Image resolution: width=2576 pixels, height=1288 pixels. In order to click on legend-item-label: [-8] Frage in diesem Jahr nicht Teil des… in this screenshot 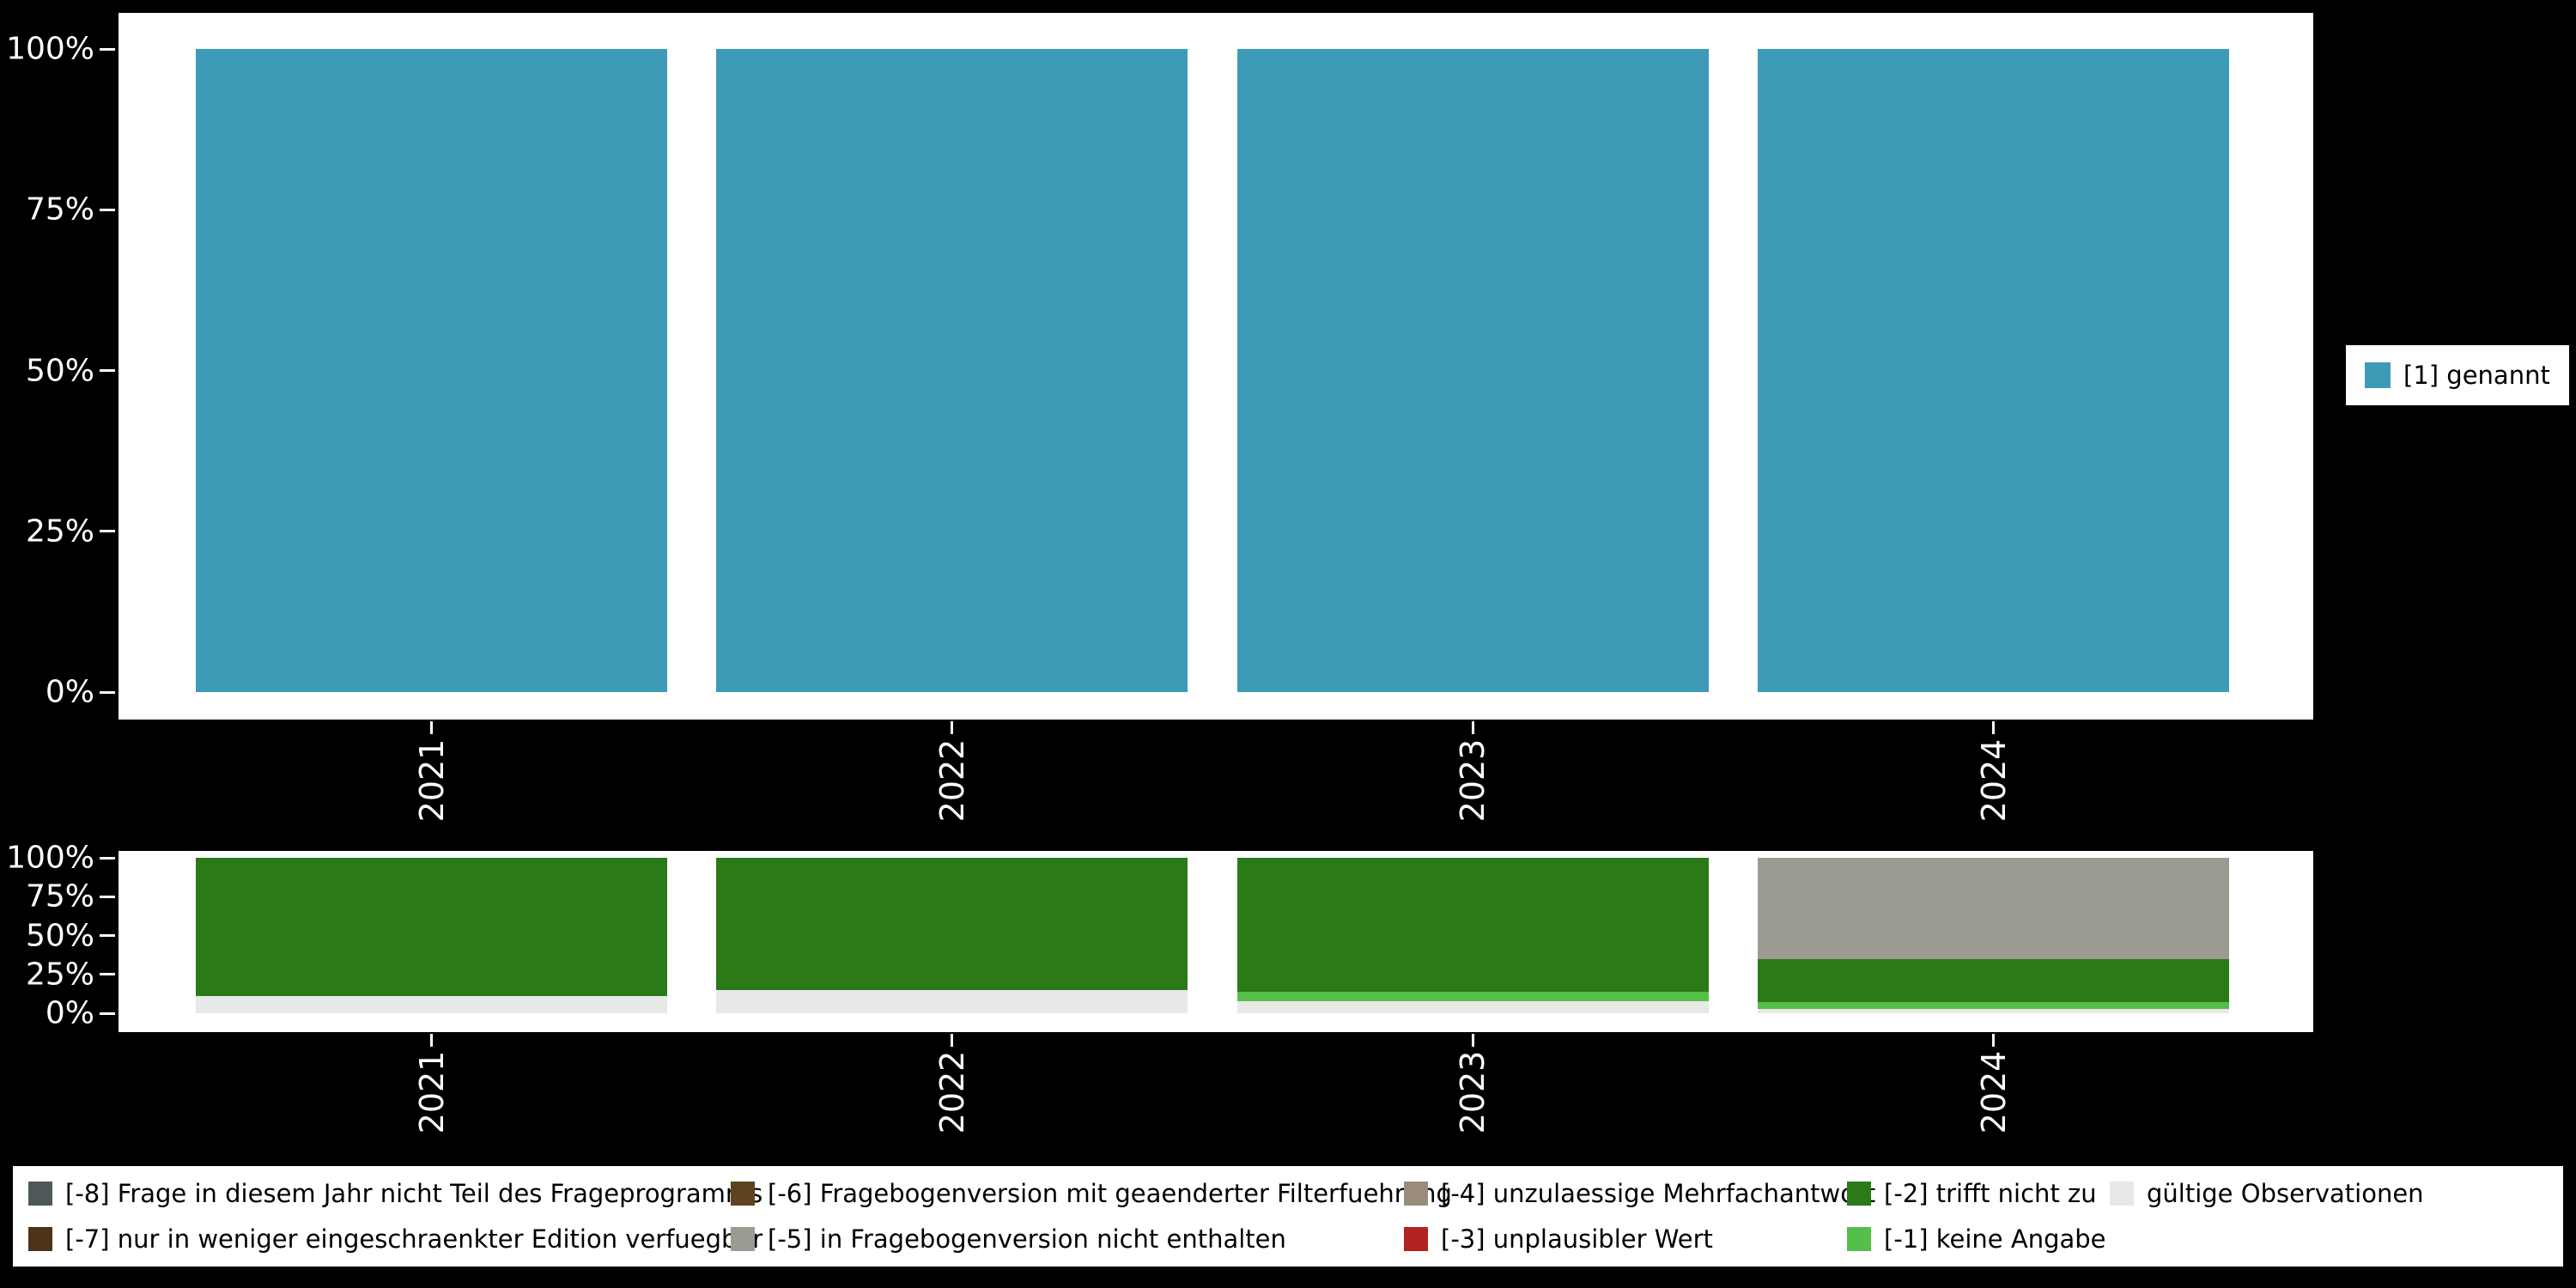, I will do `click(414, 1194)`.